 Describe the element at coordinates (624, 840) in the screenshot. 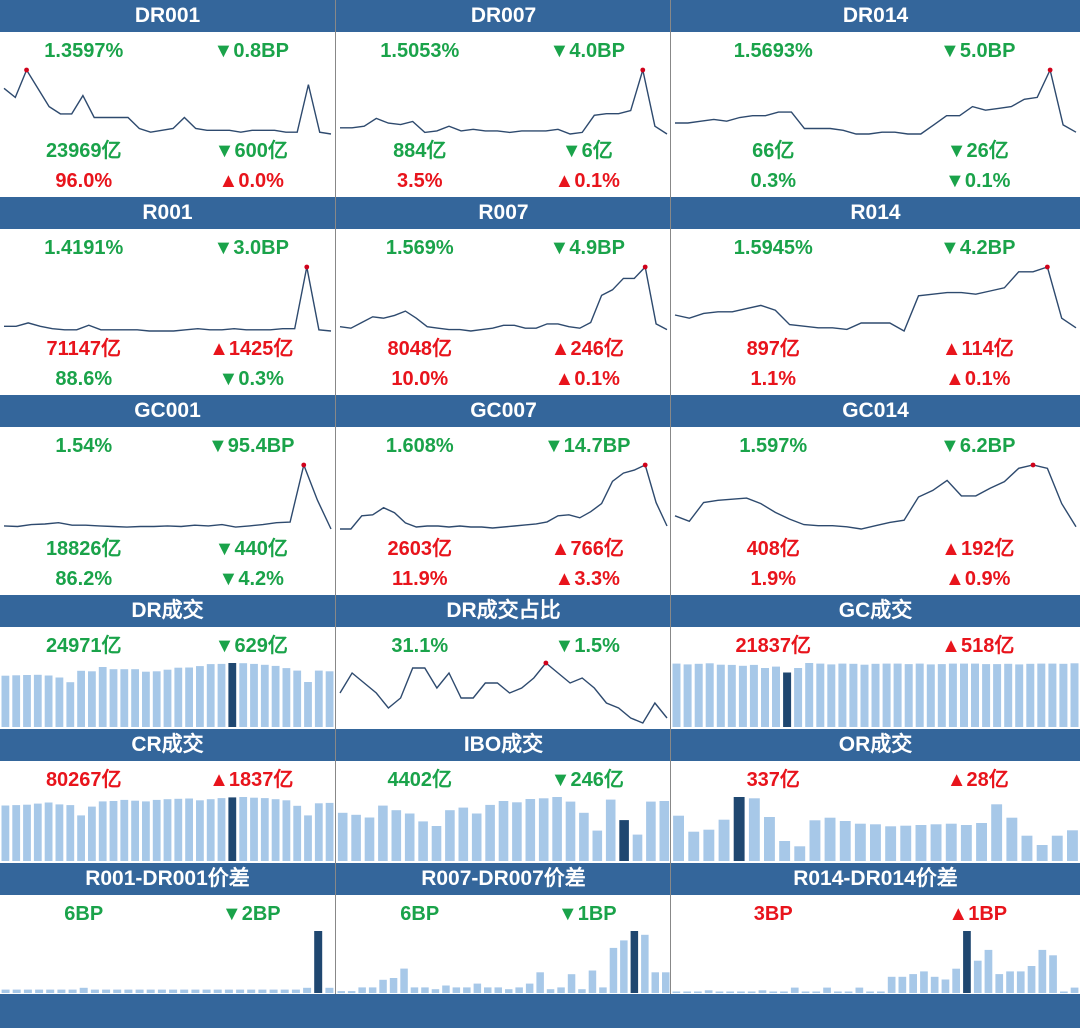

I see `bar-latest` at that location.